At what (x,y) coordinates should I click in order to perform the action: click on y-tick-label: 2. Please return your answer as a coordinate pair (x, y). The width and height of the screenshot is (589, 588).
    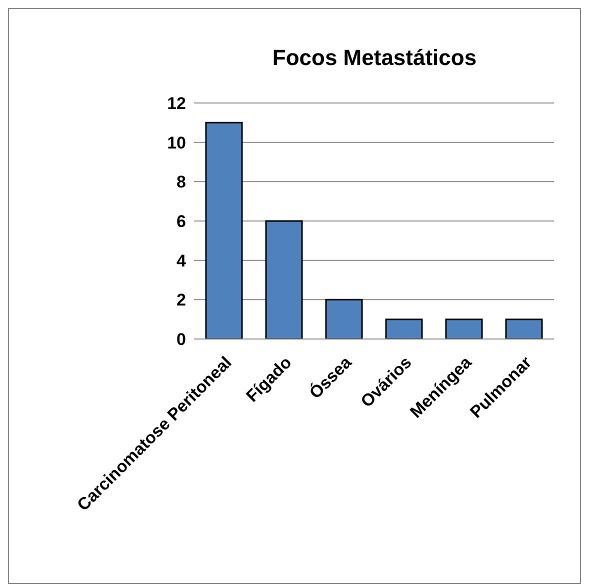
    Looking at the image, I should click on (181, 300).